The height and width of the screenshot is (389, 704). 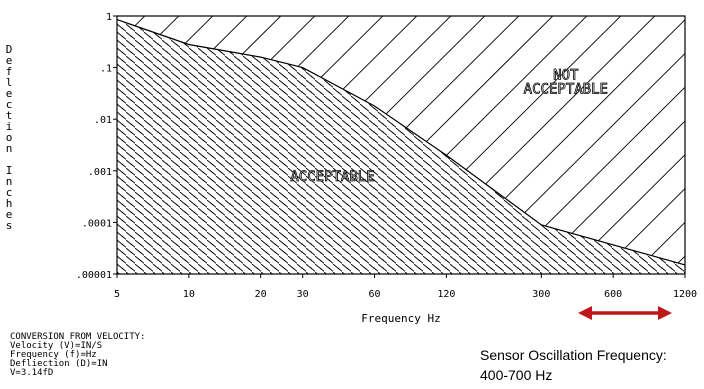 I want to click on y-axis-label-char: h, so click(x=9, y=203).